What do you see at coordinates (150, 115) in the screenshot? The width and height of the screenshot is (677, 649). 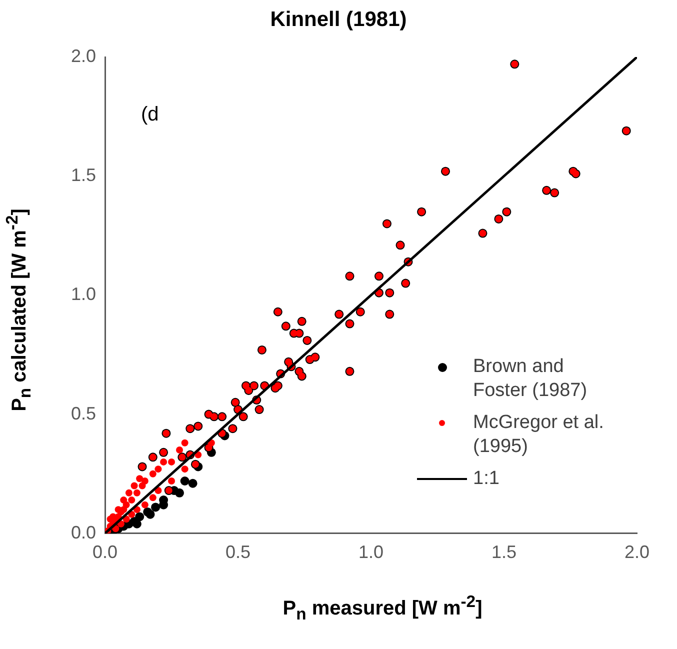 I see `annotation: (d` at bounding box center [150, 115].